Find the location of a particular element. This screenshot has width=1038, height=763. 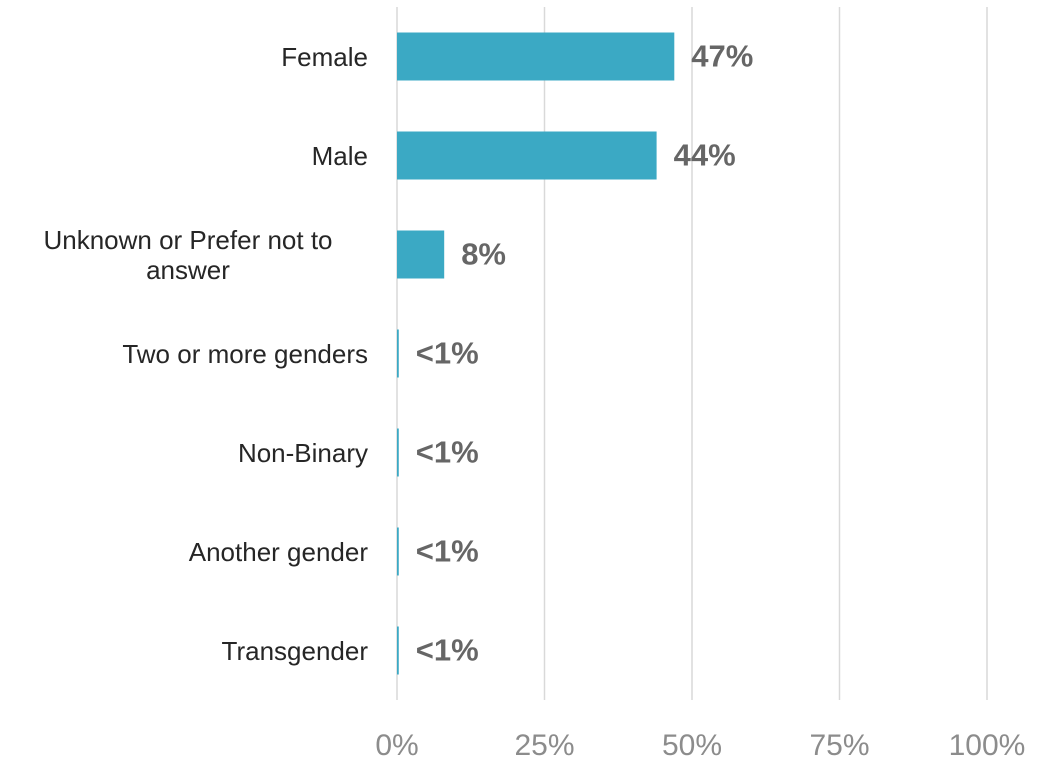

category-label: Female is located at coordinates (324, 56).